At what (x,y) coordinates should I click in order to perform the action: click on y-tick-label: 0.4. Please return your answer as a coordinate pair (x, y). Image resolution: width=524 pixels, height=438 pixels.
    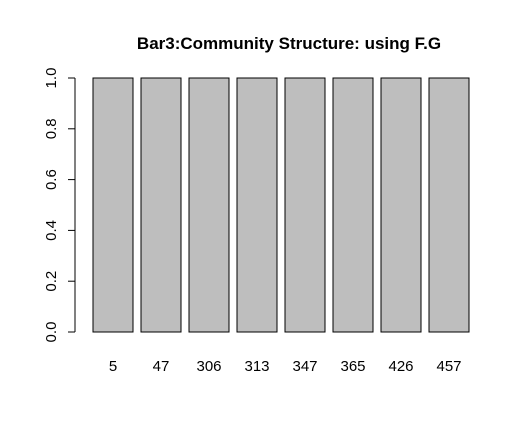
    Looking at the image, I should click on (51, 230).